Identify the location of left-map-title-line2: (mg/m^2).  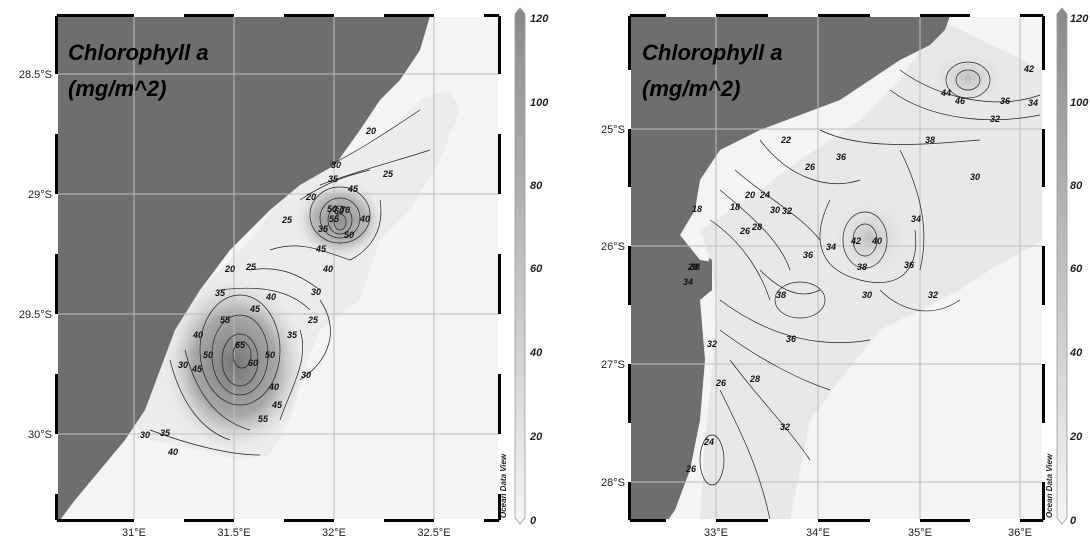
(117, 88).